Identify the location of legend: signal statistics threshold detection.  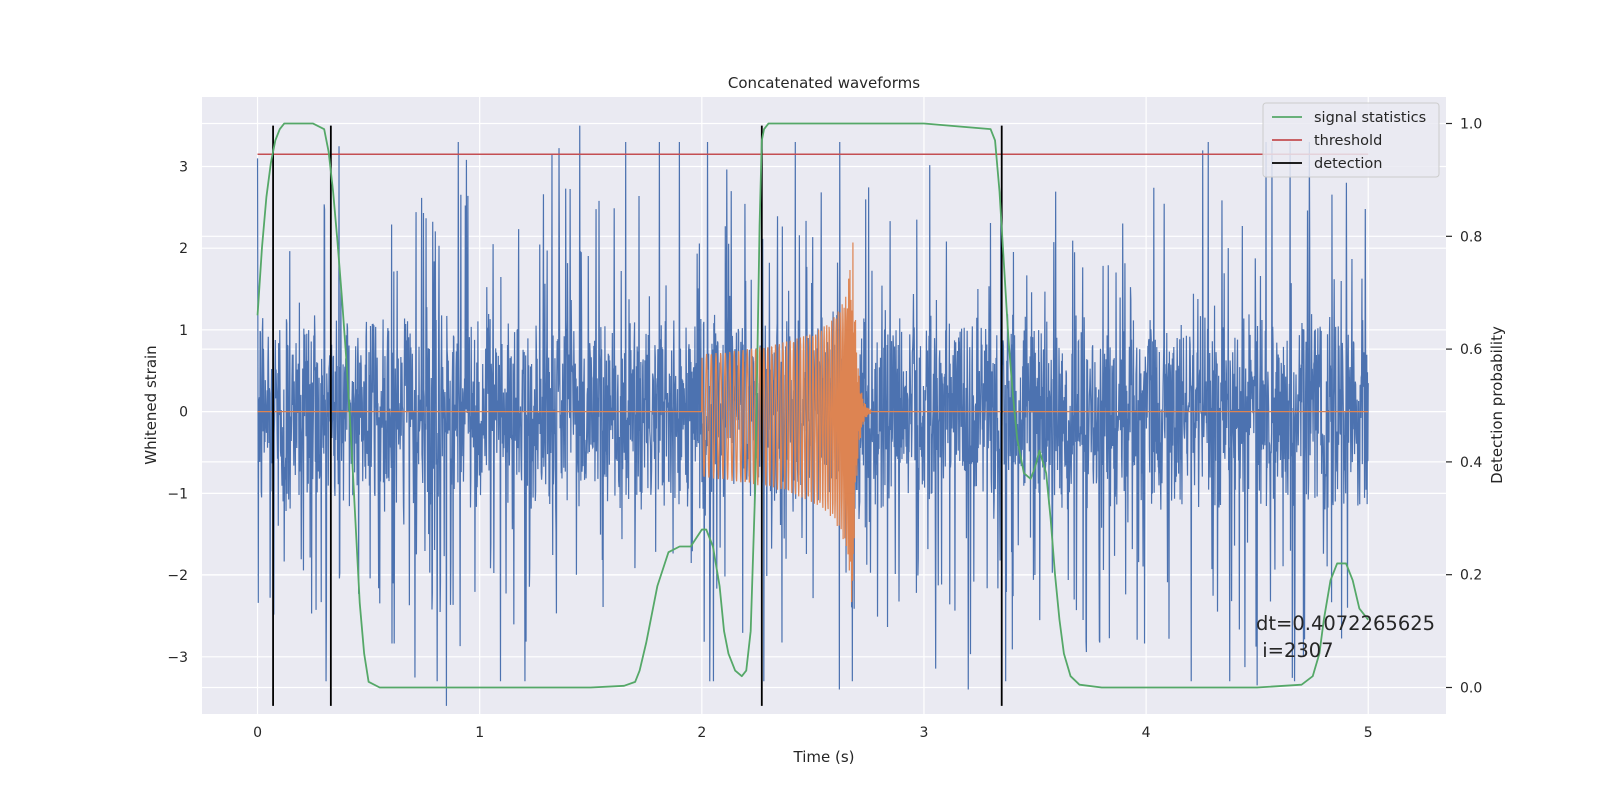
(1351, 140).